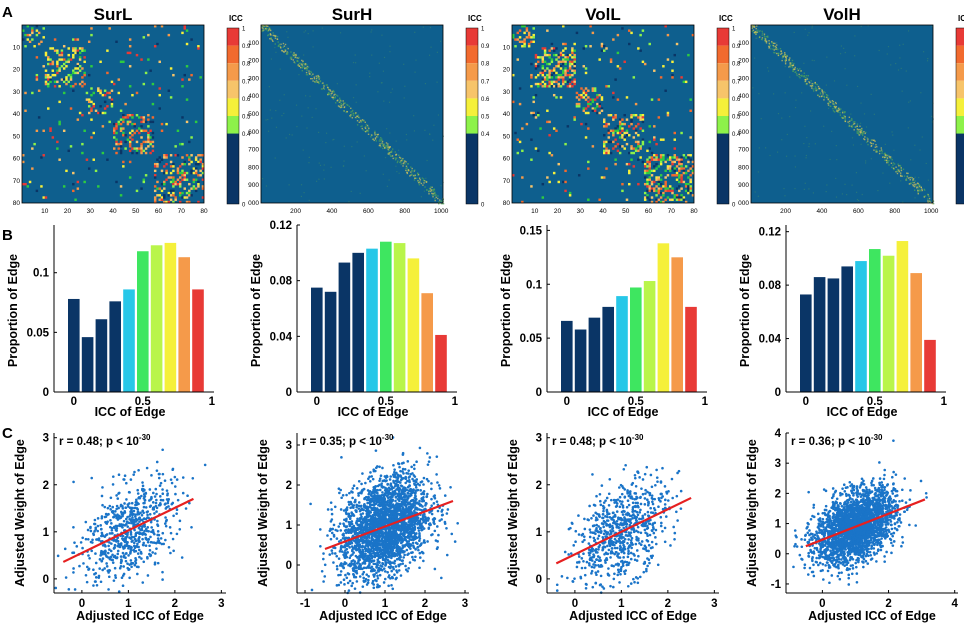 Image resolution: width=964 pixels, height=626 pixels. Describe the element at coordinates (253, 132) in the screenshot. I see `y-tick-label: 600` at that location.